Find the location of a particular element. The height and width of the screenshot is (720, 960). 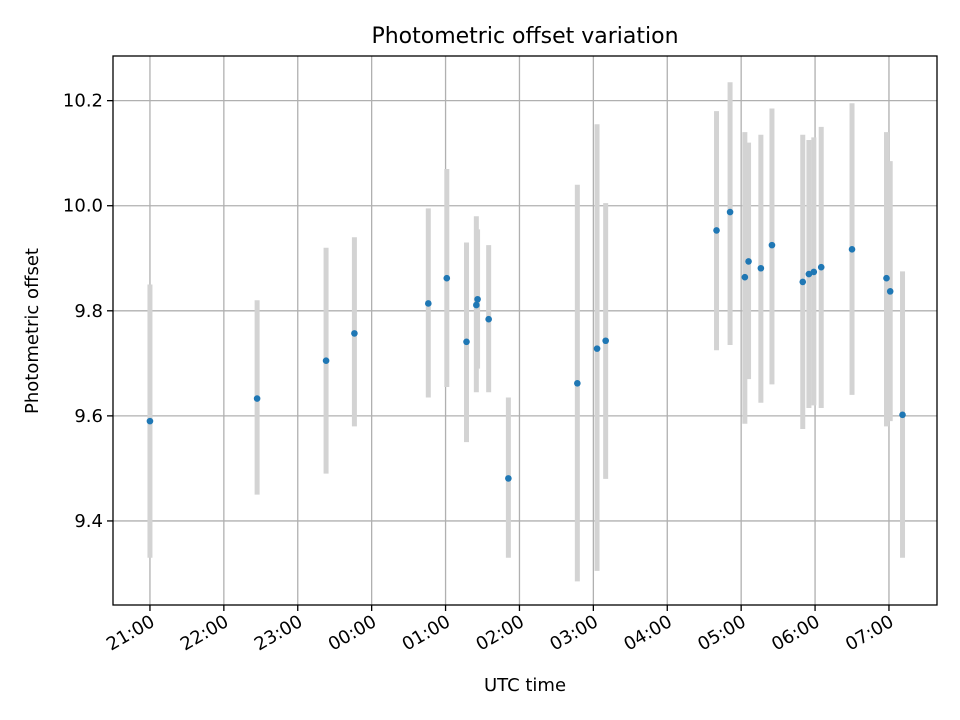

x-tick-label: 03:00 is located at coordinates (573, 633).